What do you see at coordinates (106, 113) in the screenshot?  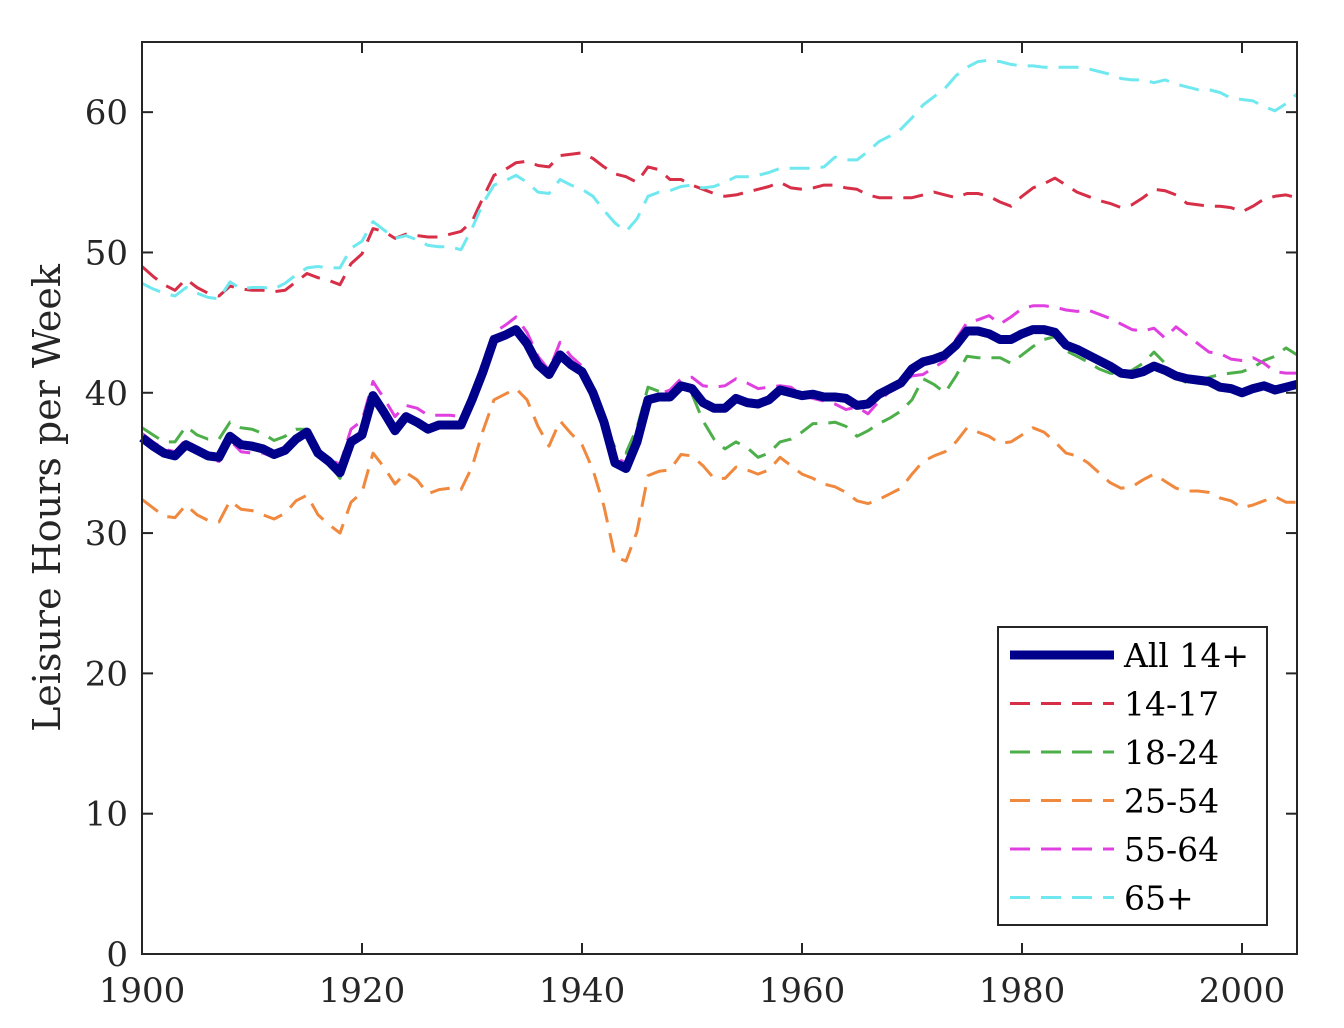 I see `y-tick-label: 60` at bounding box center [106, 113].